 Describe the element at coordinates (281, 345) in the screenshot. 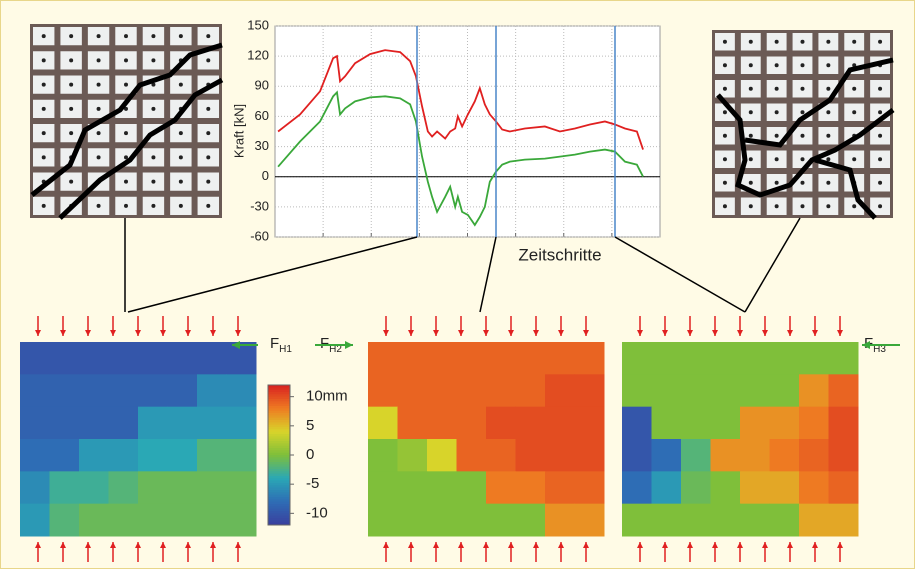

I see `force-label: FH1` at that location.